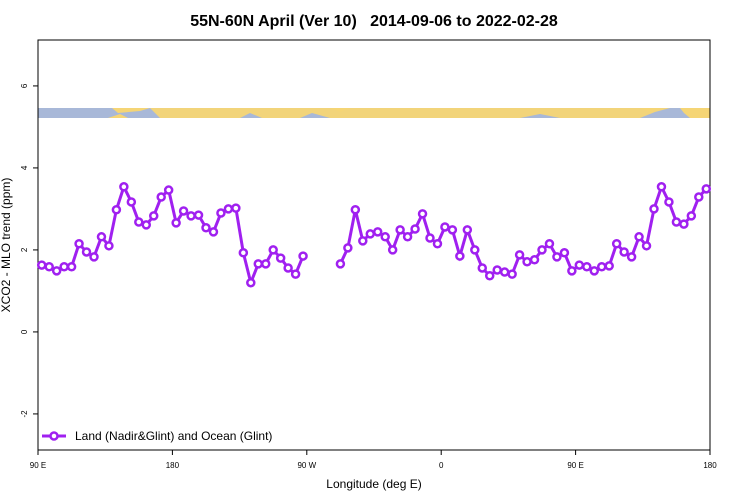 This screenshot has height=500, width=750. I want to click on map-strip, so click(374, 113).